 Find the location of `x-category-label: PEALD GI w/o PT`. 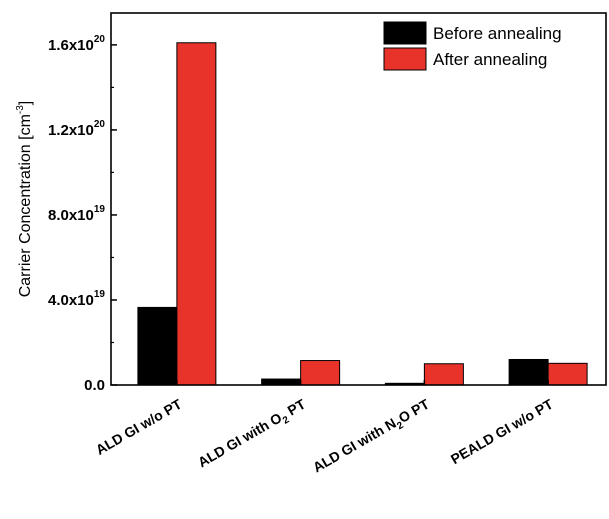

x-category-label: PEALD GI w/o PT is located at coordinates (502, 432).